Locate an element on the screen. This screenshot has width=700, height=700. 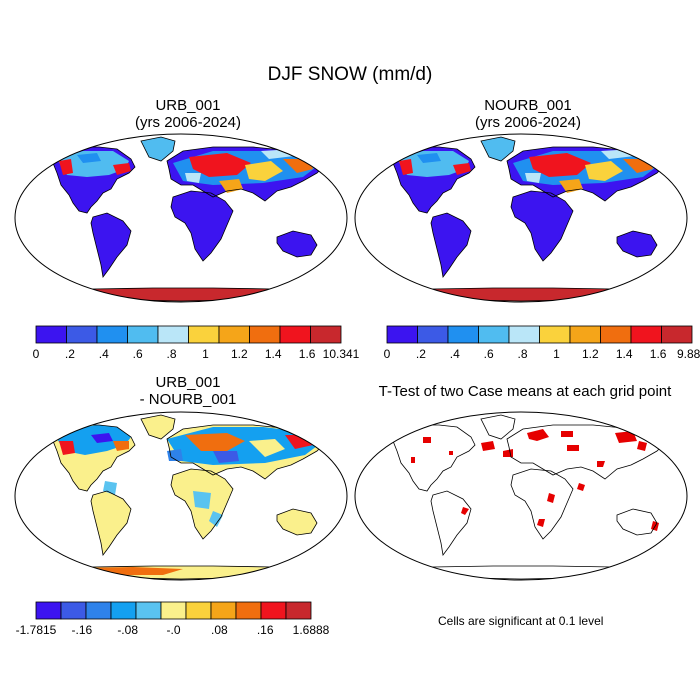
colorbar-label: .16 is located at coordinates (265, 630).